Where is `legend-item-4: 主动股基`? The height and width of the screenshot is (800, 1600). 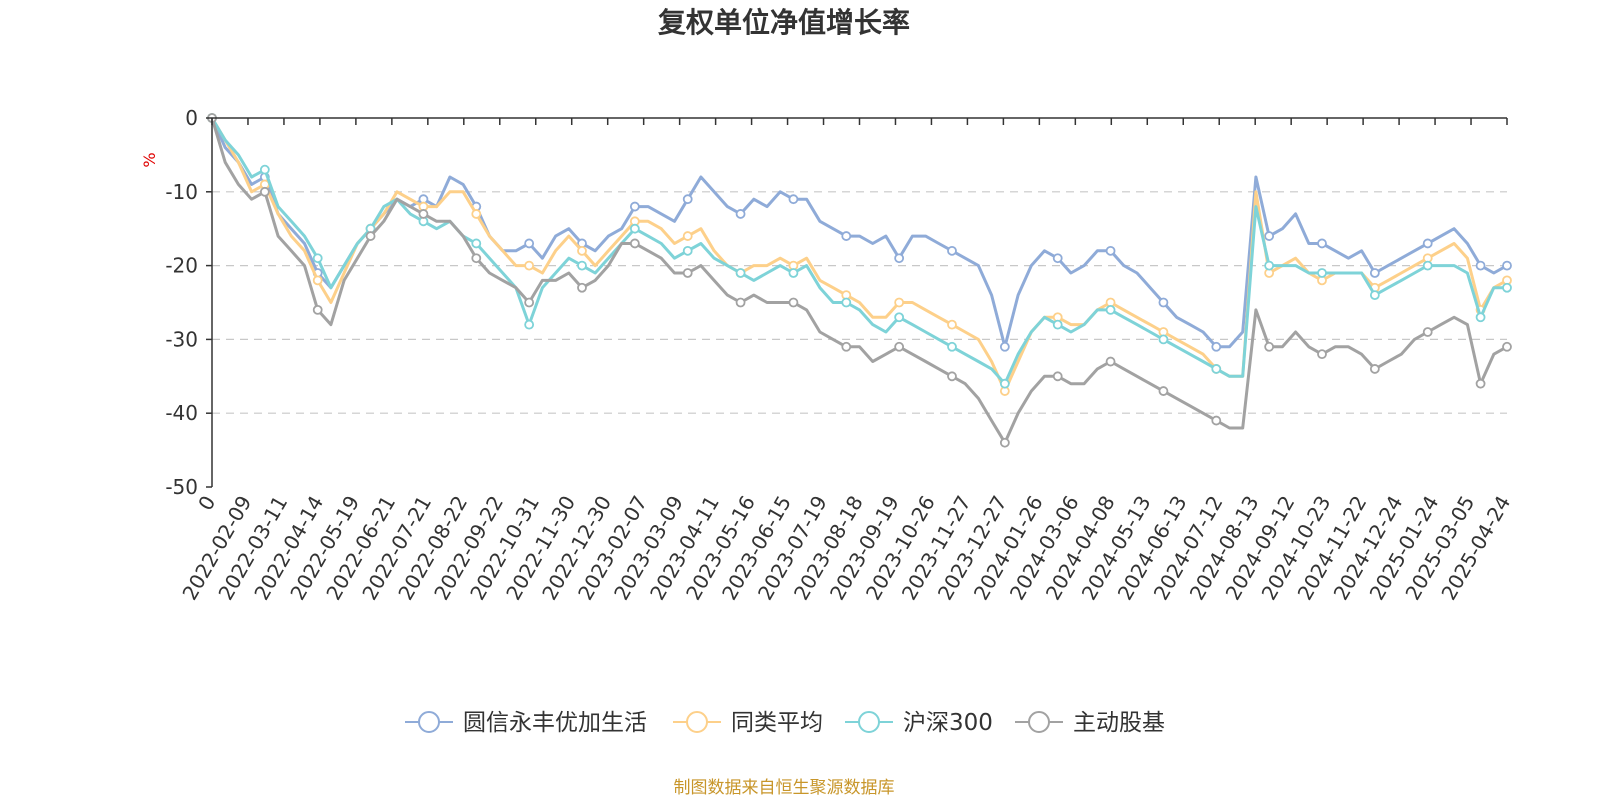
legend-item-4: 主动股基 is located at coordinates (1090, 723).